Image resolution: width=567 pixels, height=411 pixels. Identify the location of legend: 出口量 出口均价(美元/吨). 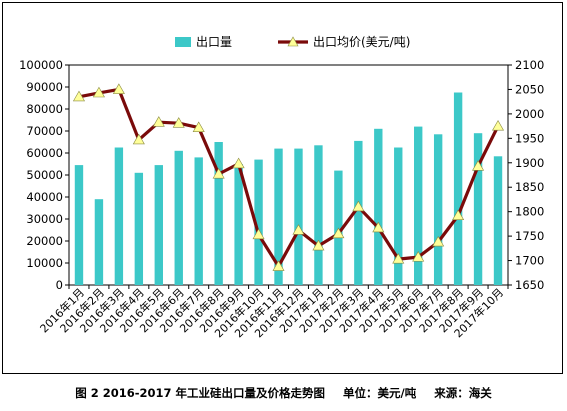
(292, 42).